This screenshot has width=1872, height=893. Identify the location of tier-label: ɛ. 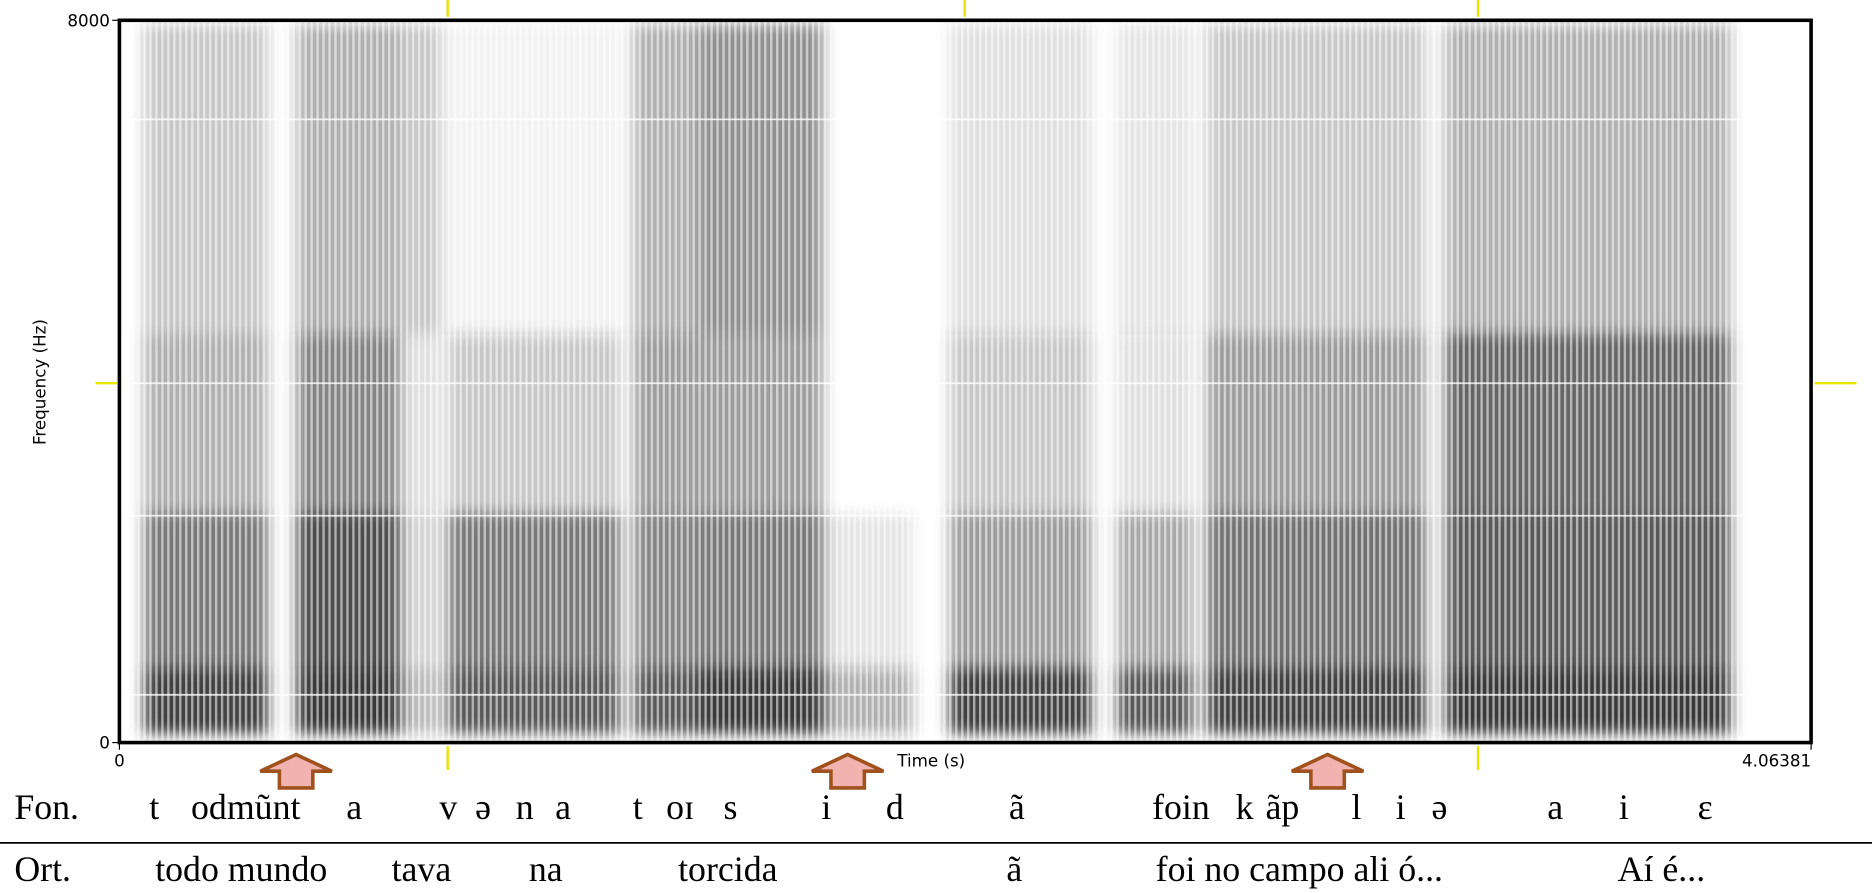
(1705, 807).